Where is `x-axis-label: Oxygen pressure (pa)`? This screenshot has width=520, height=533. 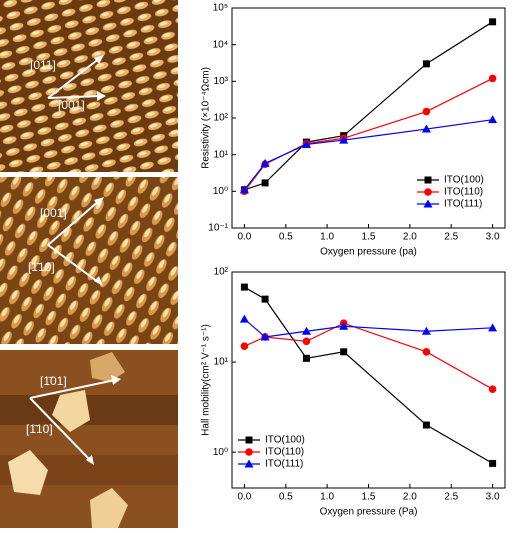 x-axis-label: Oxygen pressure (pa) is located at coordinates (368, 252).